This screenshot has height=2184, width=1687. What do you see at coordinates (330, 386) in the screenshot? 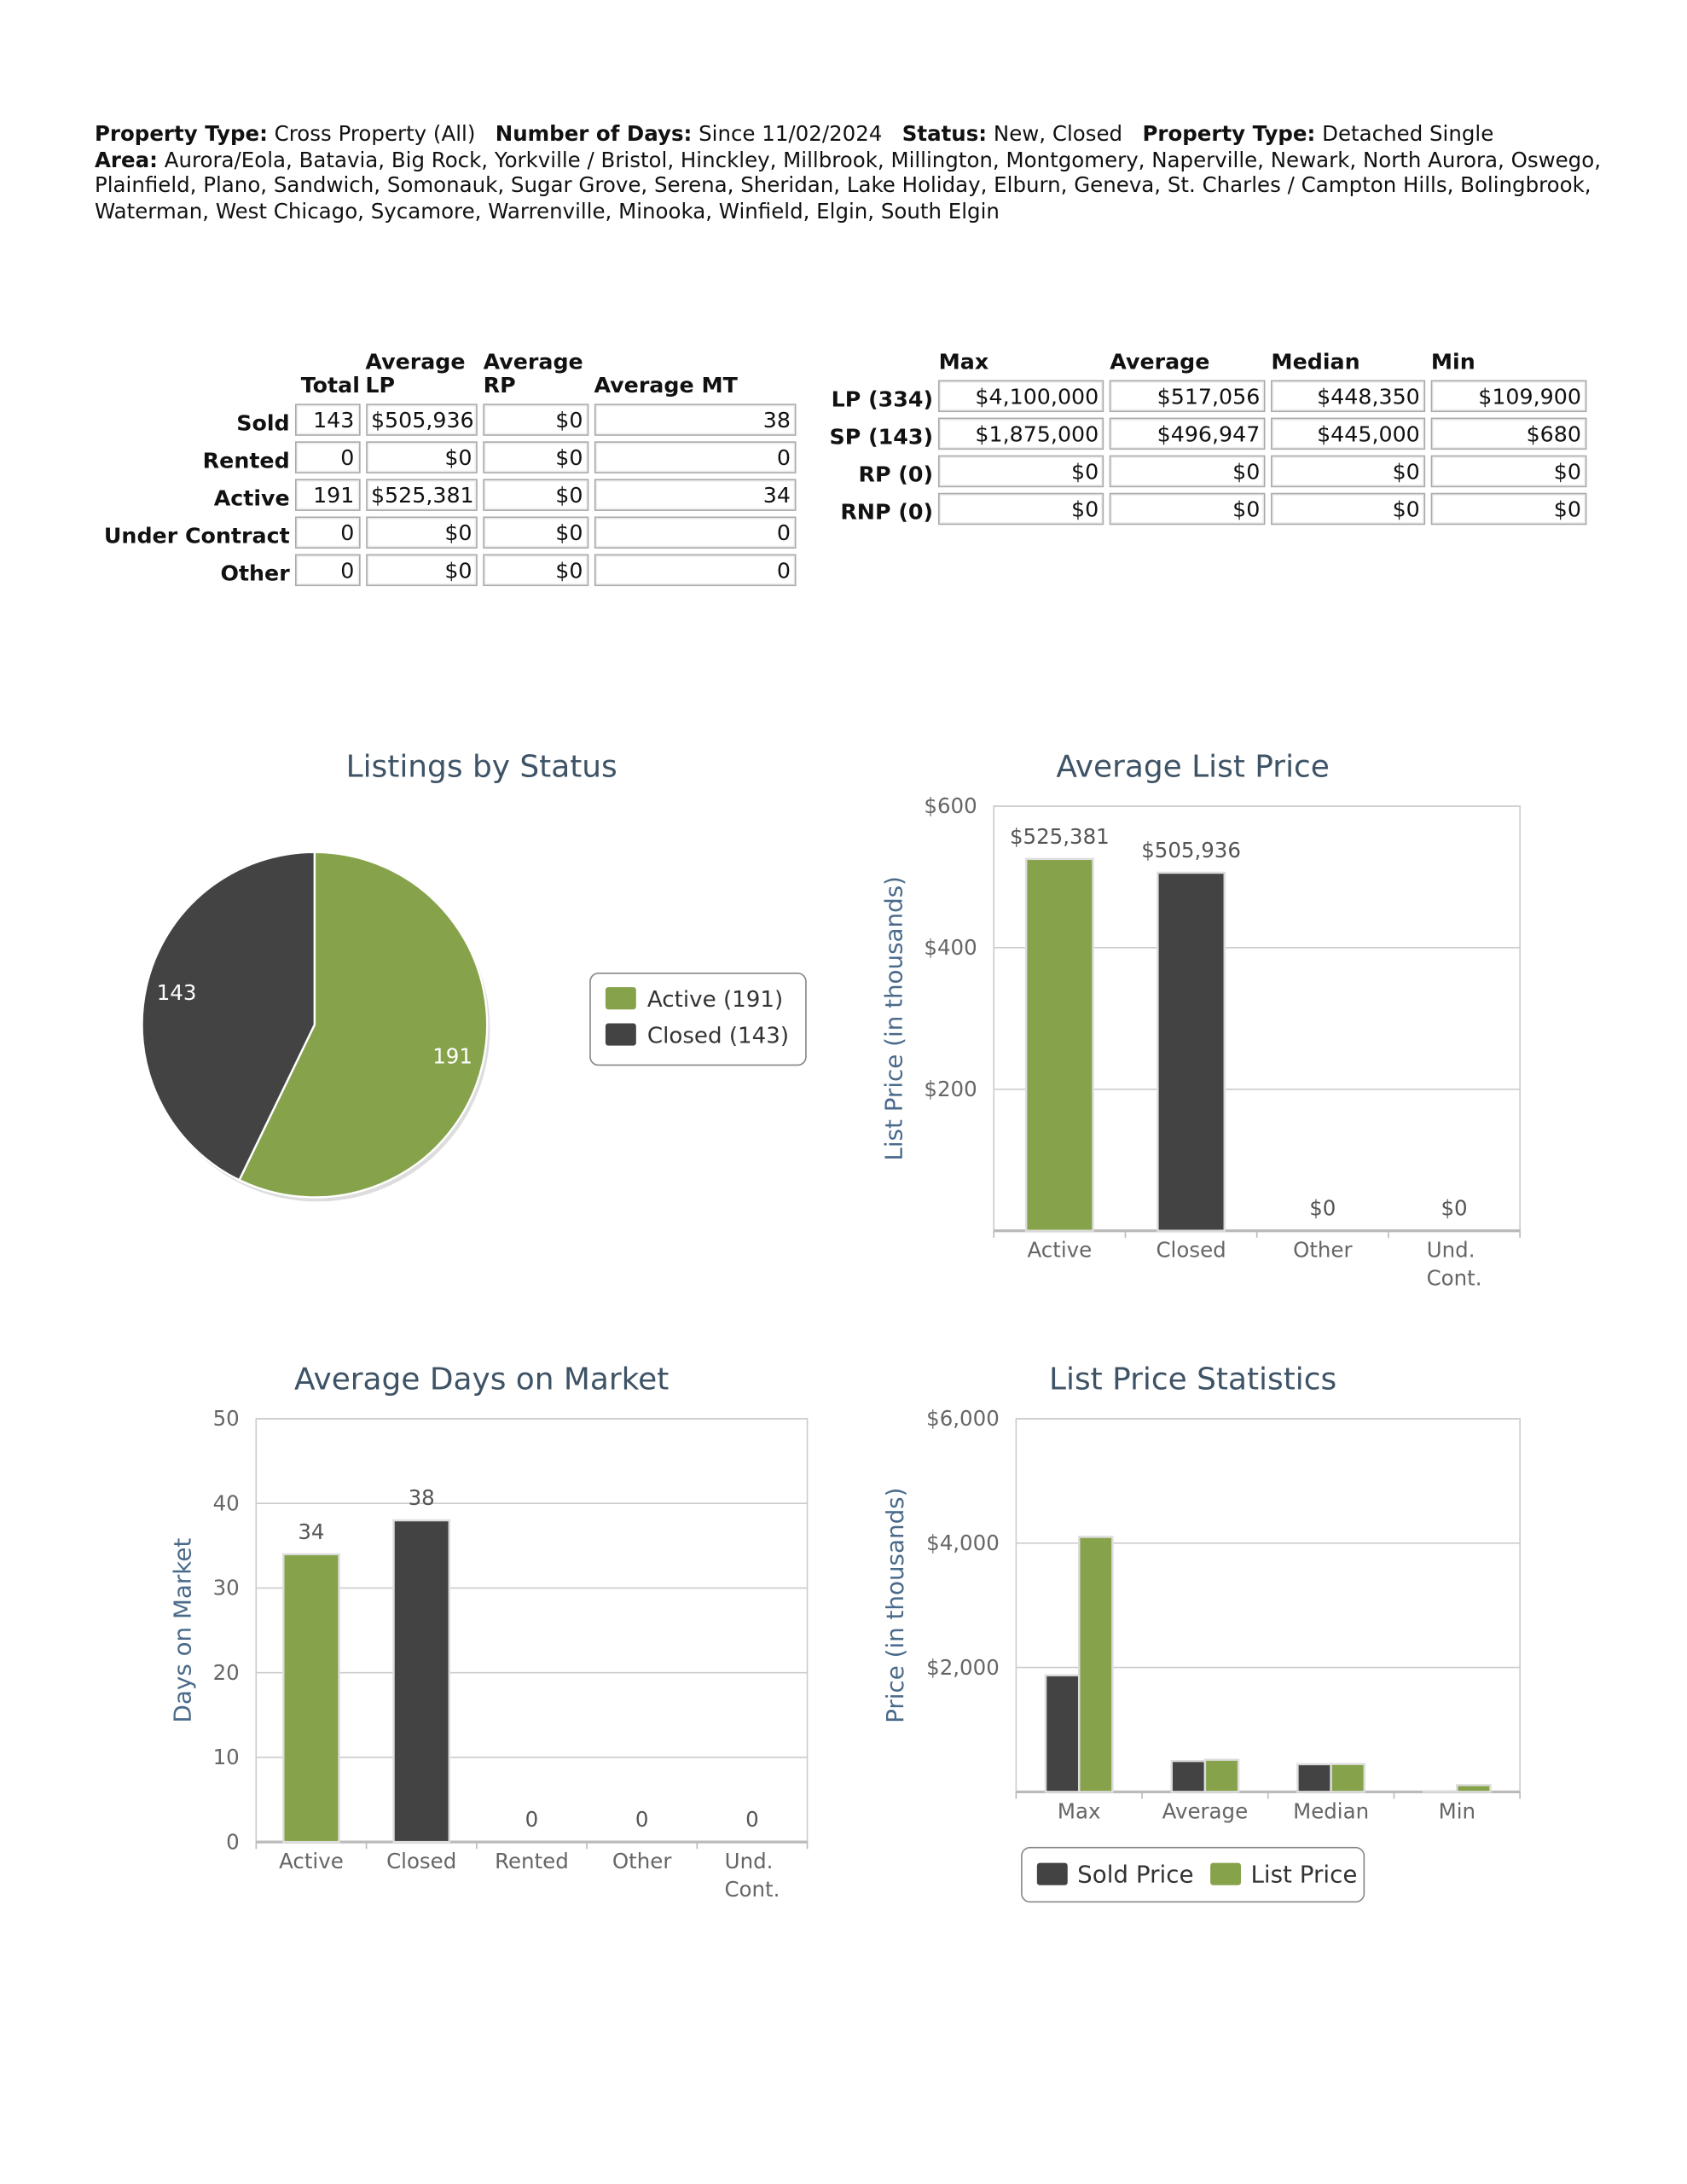
I see `column-header: Total` at bounding box center [330, 386].